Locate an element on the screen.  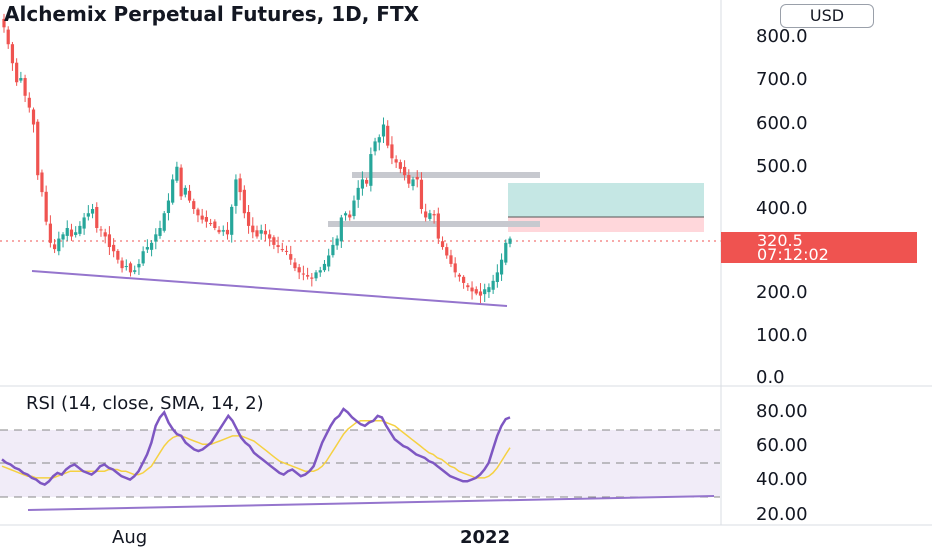
rsi-band-fill is located at coordinates (360, 463).